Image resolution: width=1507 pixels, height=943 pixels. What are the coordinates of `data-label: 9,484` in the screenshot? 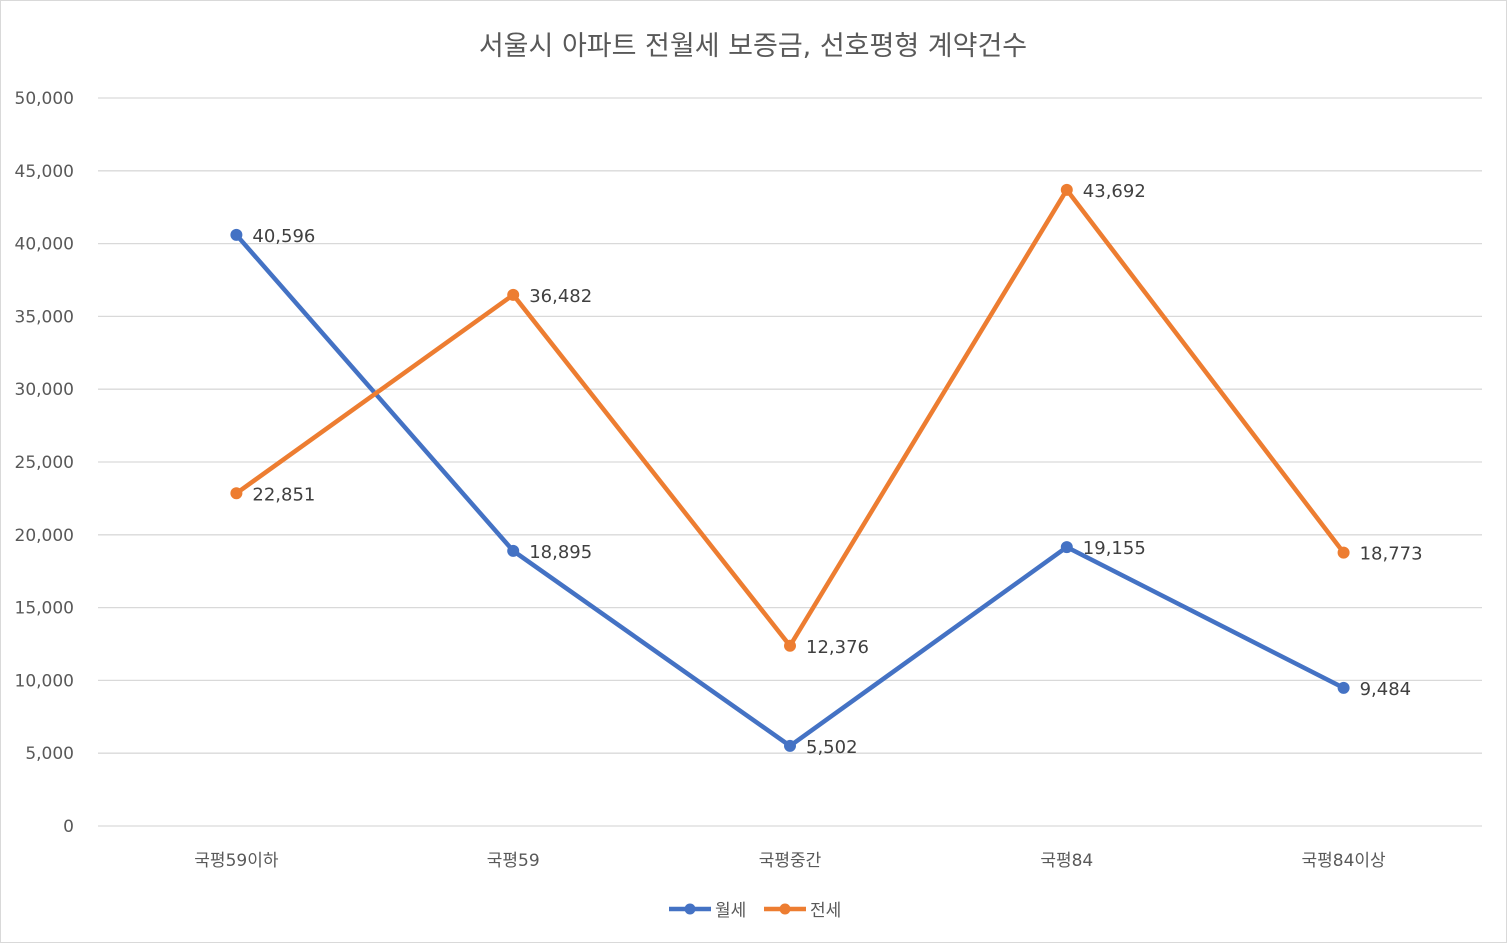 It's located at (1386, 689).